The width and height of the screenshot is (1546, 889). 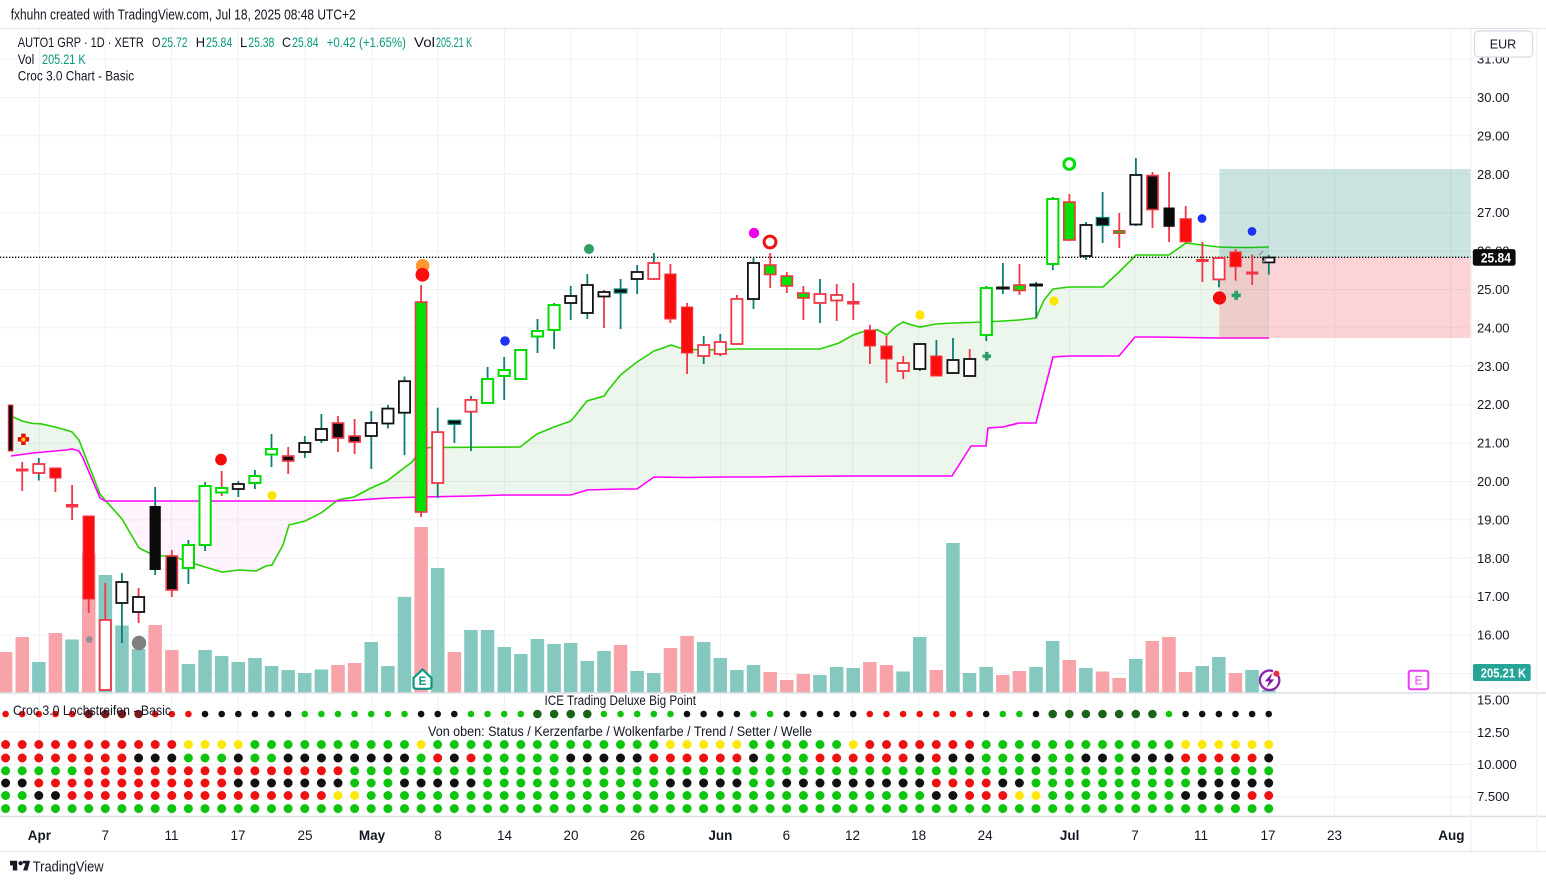 I want to click on svg-text: 21.00, so click(x=1493, y=443).